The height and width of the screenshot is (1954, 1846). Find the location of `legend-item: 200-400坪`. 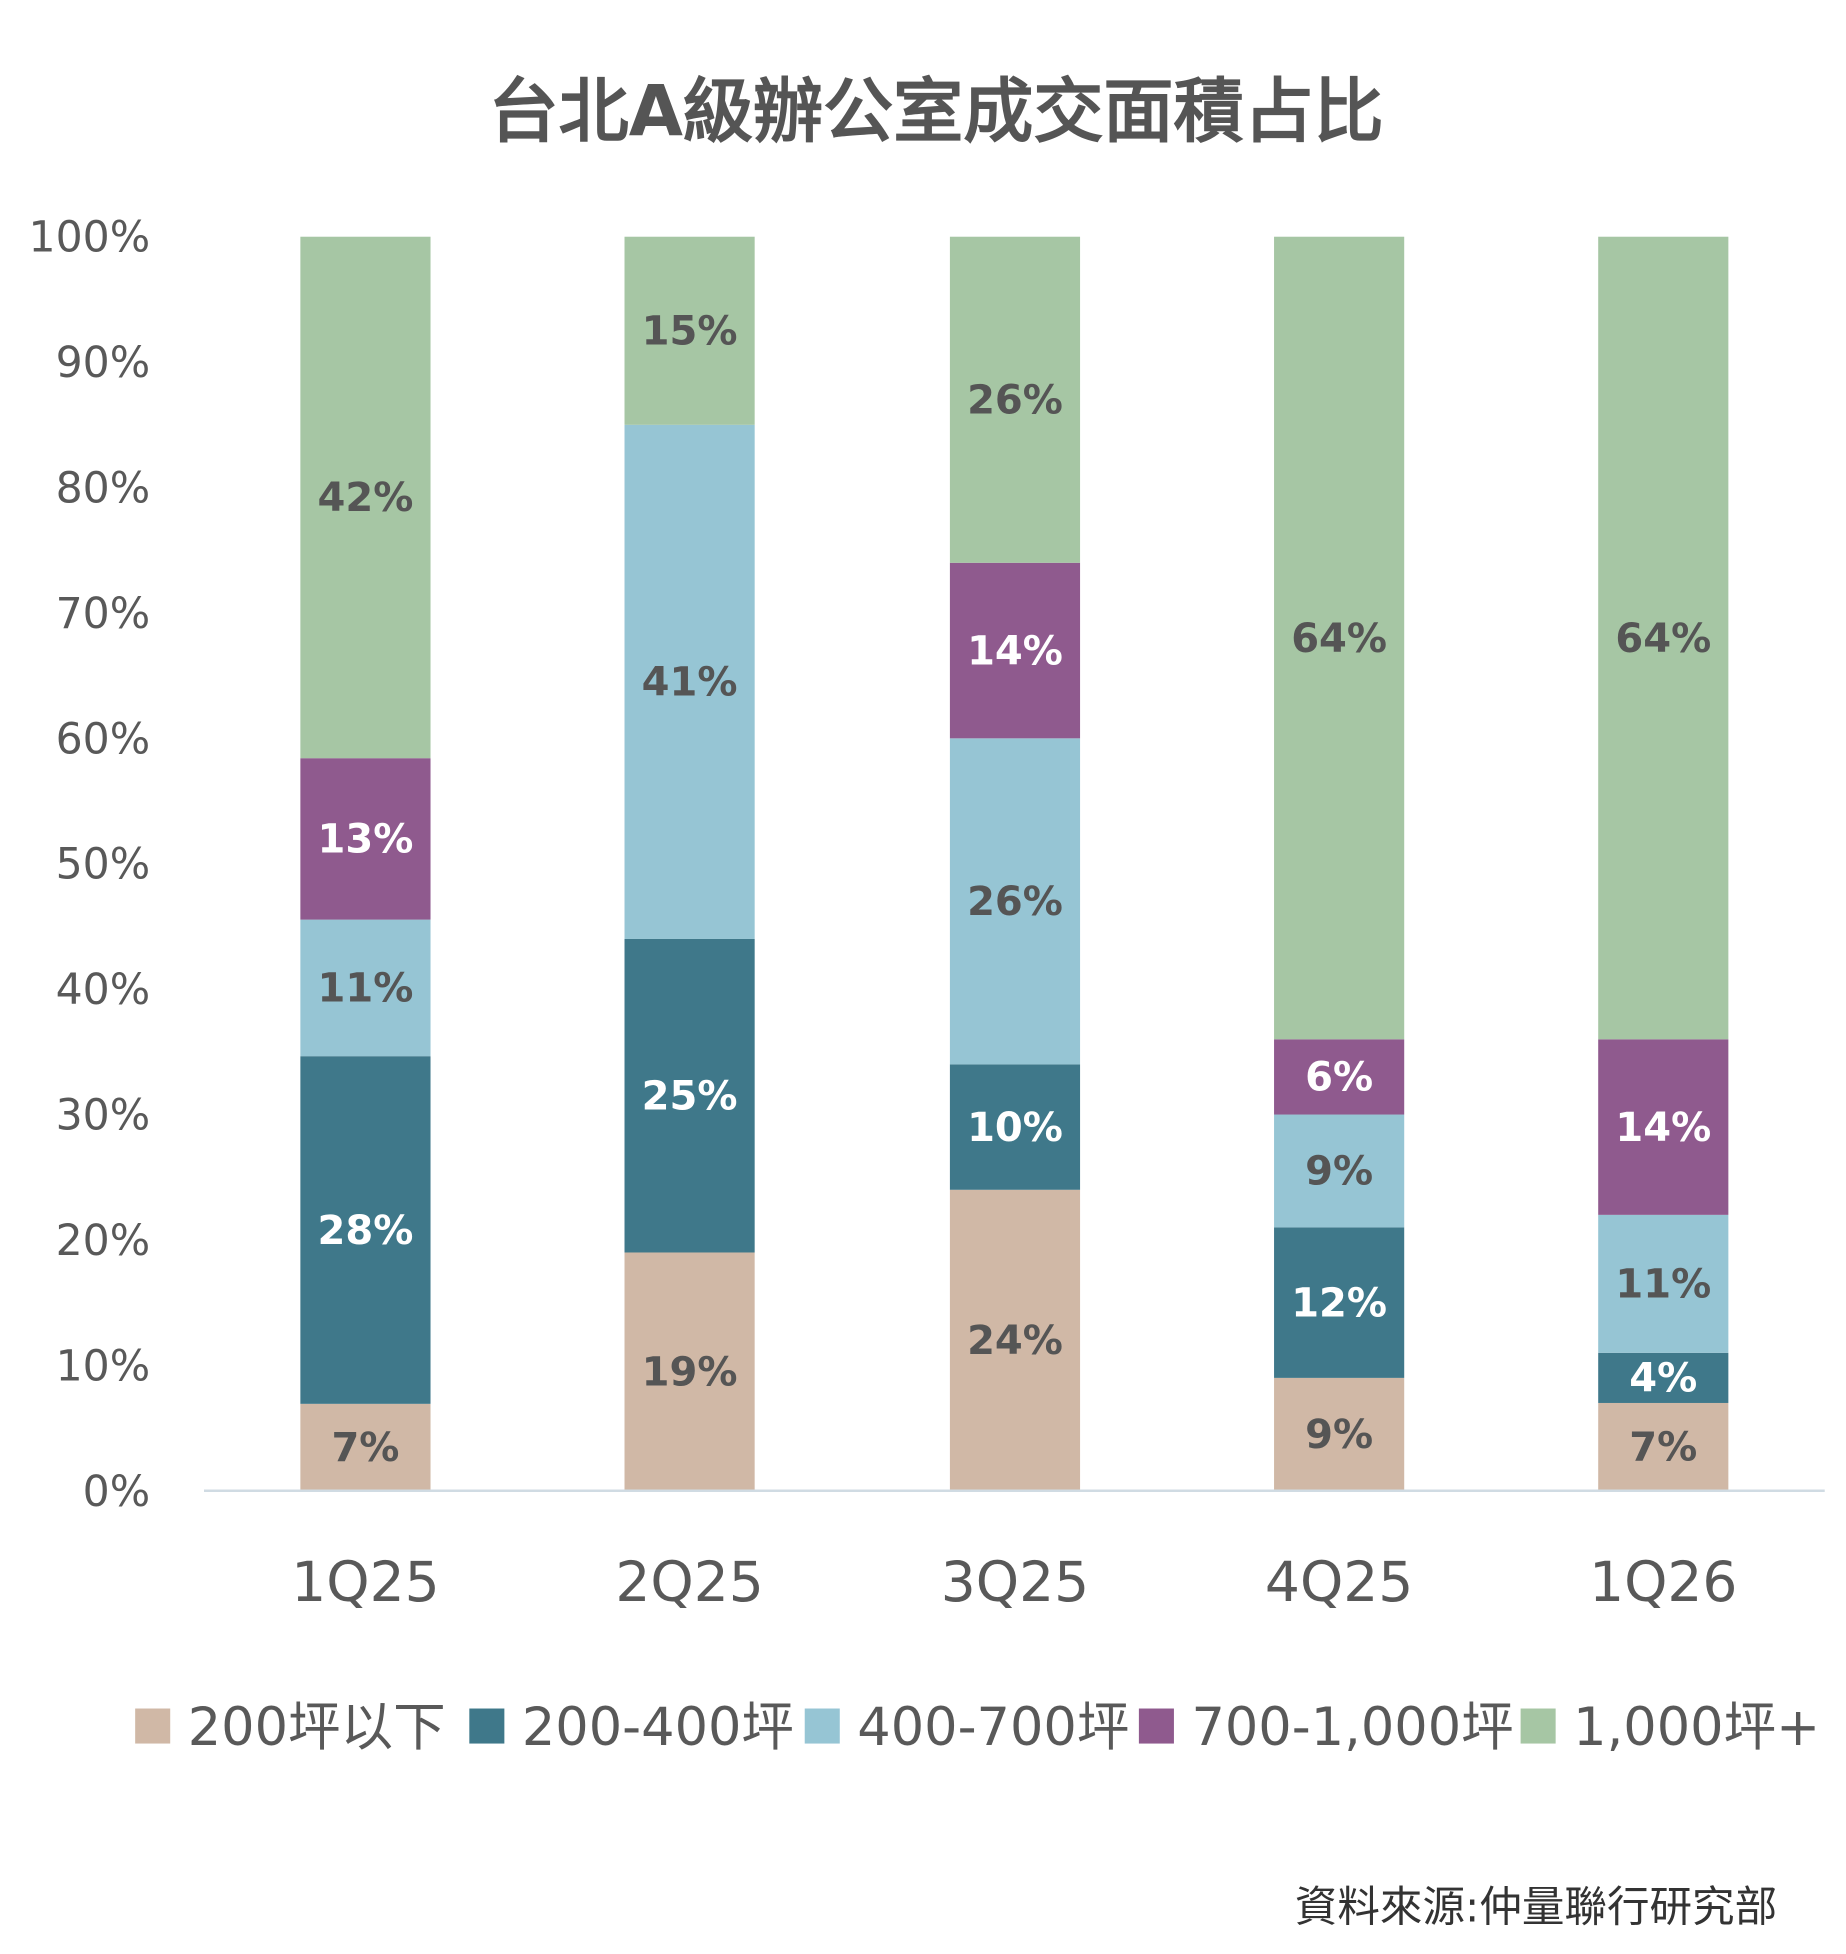

legend-item: 200-400坪 is located at coordinates (631, 1727).